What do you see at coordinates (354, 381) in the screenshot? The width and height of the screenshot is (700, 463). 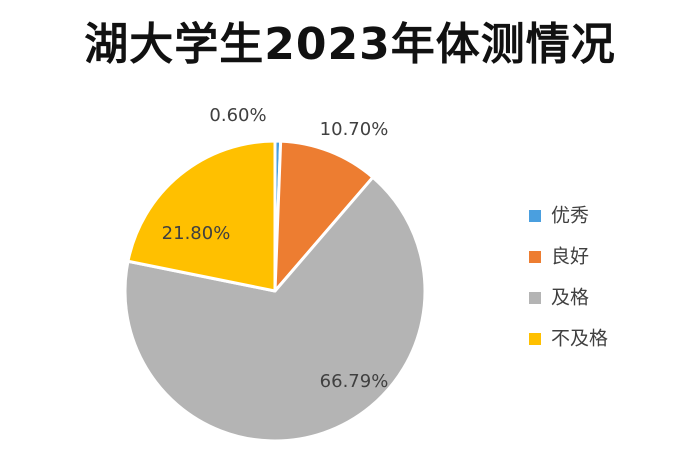 I see `data-label-3: 66.79%` at bounding box center [354, 381].